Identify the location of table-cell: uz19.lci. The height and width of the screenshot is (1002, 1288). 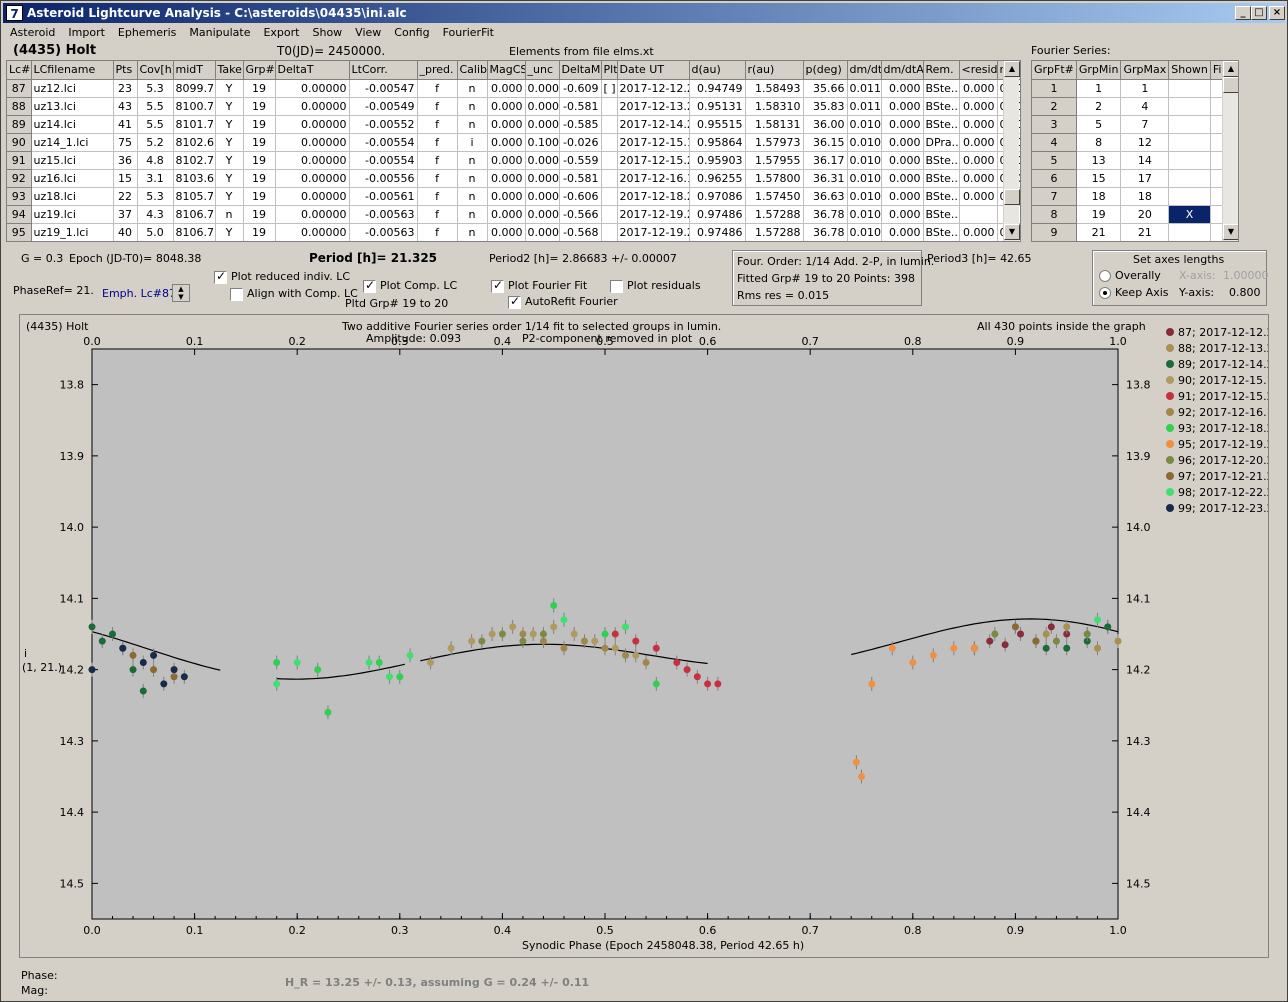
(72, 214).